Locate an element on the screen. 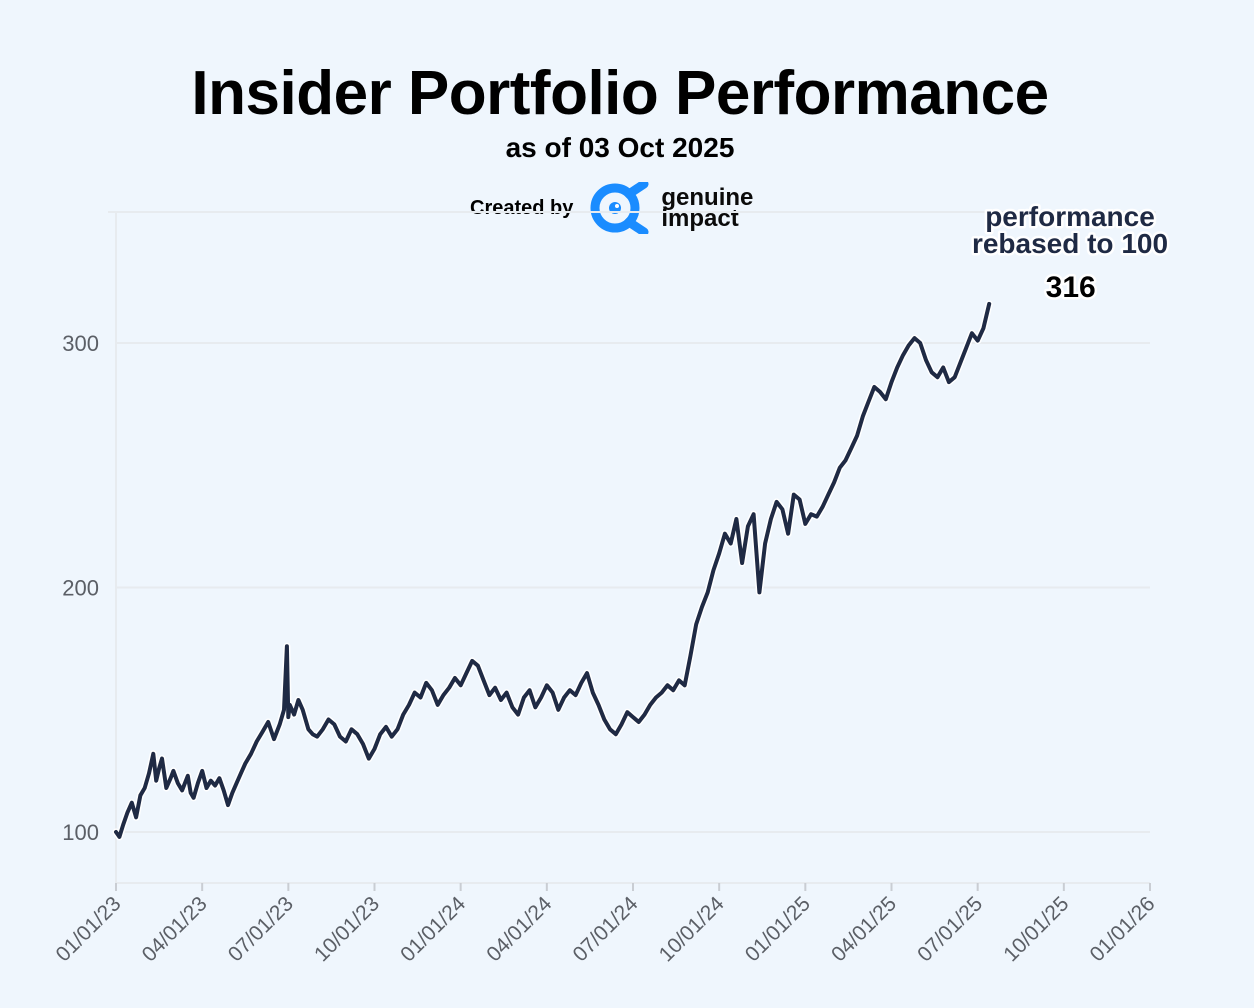 This screenshot has width=1254, height=1008. last-value-label: 316 is located at coordinates (1071, 287).